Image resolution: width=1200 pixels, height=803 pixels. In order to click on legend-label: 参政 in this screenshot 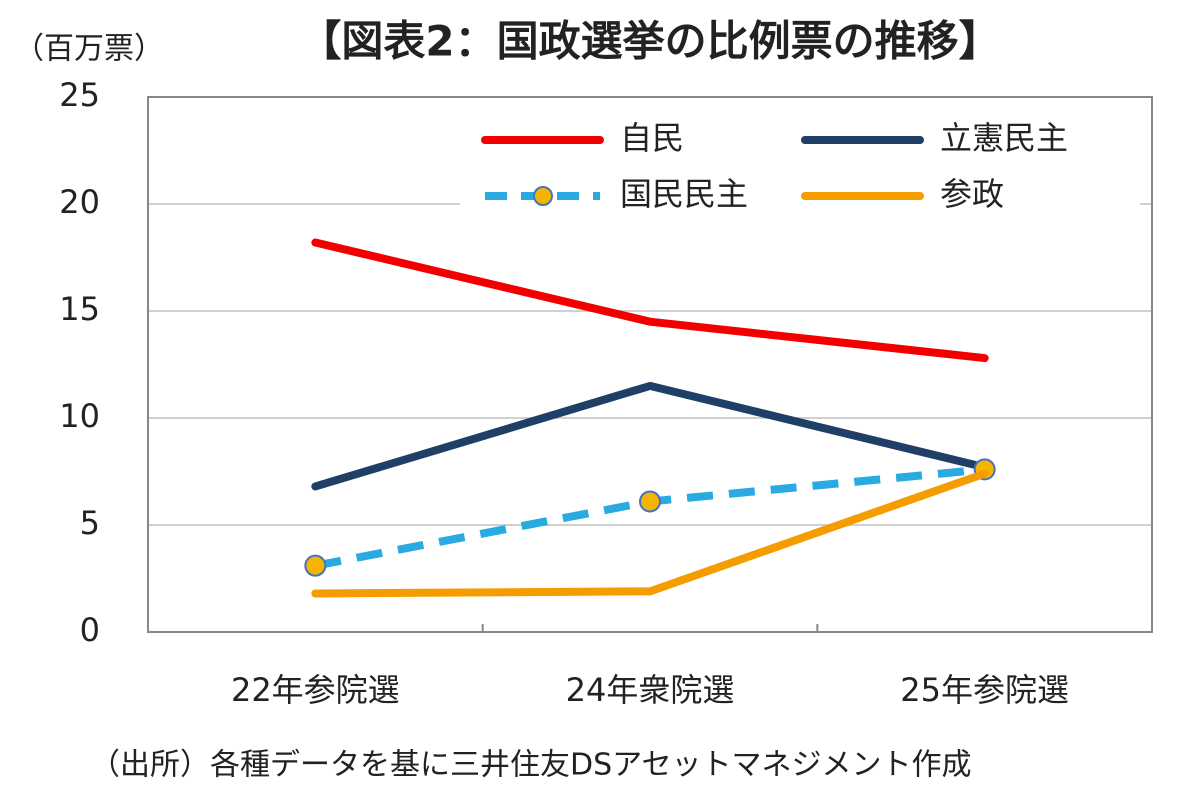, I will do `click(972, 194)`.